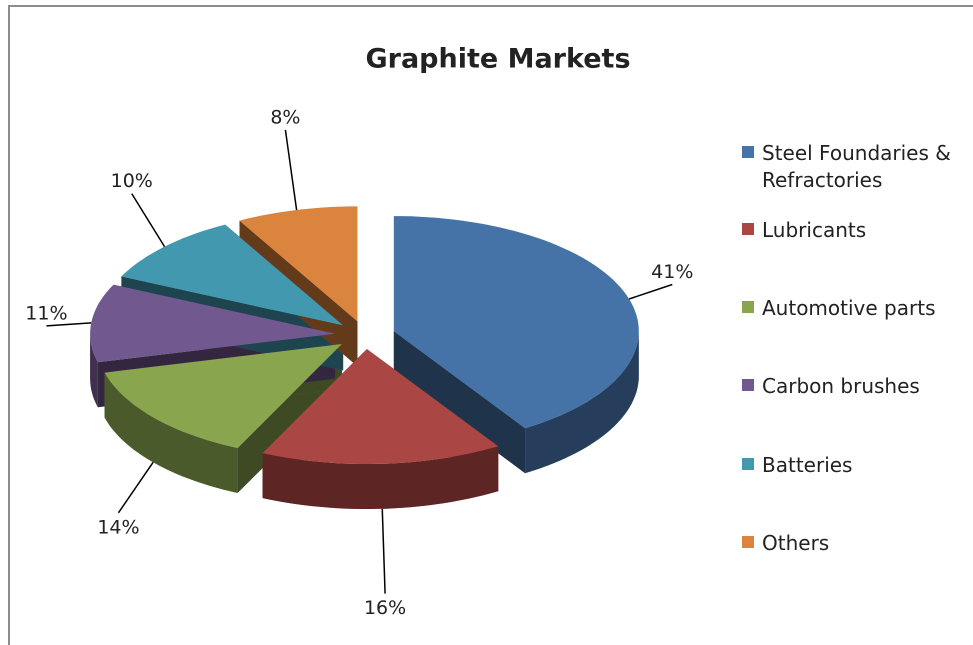 This screenshot has height=645, width=973. What do you see at coordinates (807, 465) in the screenshot?
I see `legend-label: Batteries` at bounding box center [807, 465].